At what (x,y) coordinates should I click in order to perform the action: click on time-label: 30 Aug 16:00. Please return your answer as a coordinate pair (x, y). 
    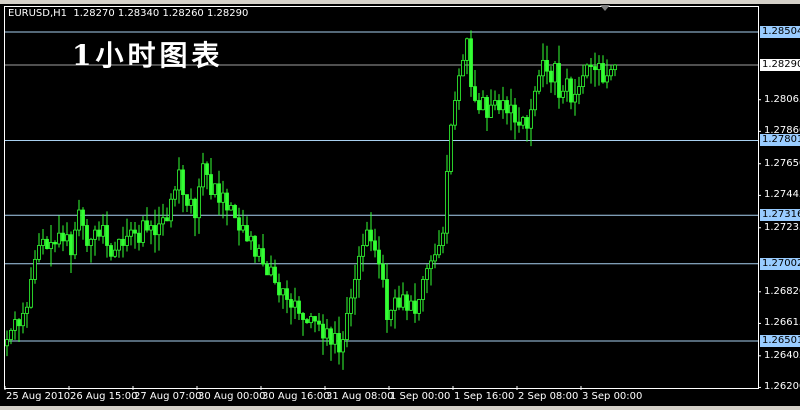
    Looking at the image, I should click on (296, 396).